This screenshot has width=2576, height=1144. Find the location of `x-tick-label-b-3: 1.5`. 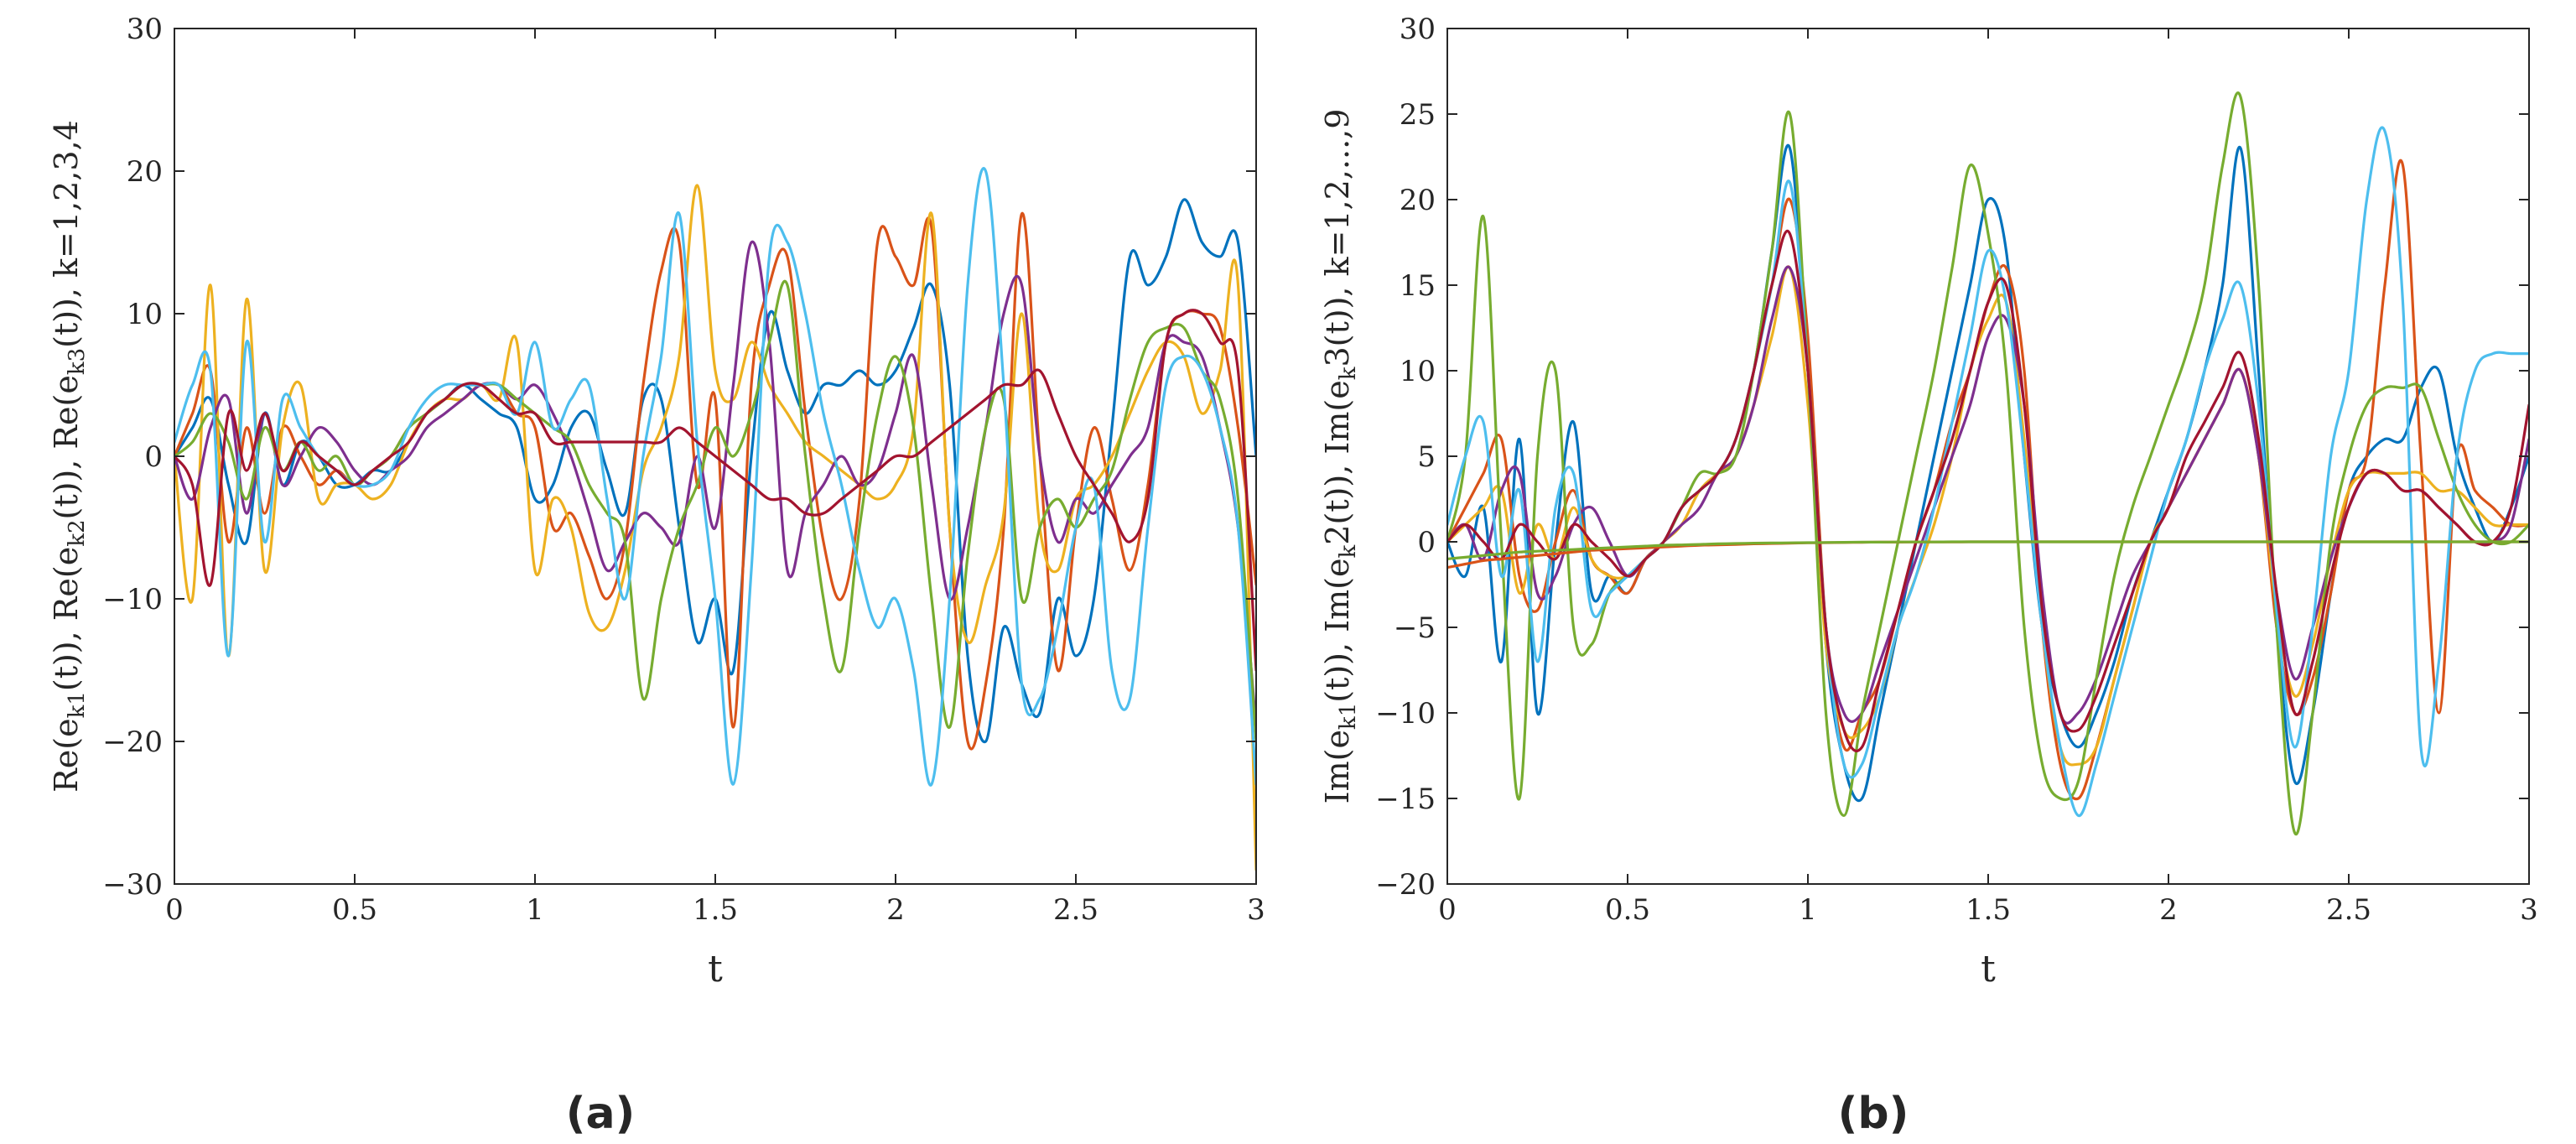

x-tick-label-b-3: 1.5 is located at coordinates (1988, 910).